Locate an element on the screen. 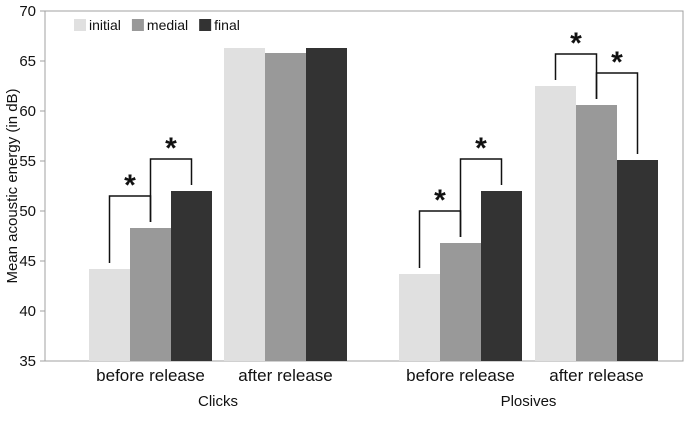 Image resolution: width=693 pixels, height=422 pixels. y-tick-label: 55 is located at coordinates (27, 161).